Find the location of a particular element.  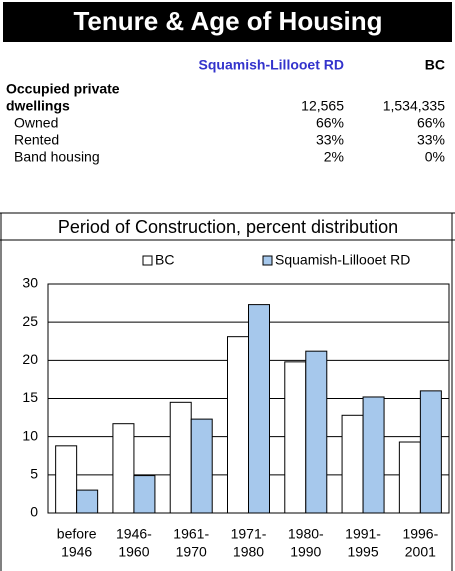

cell: 2% is located at coordinates (334, 157).